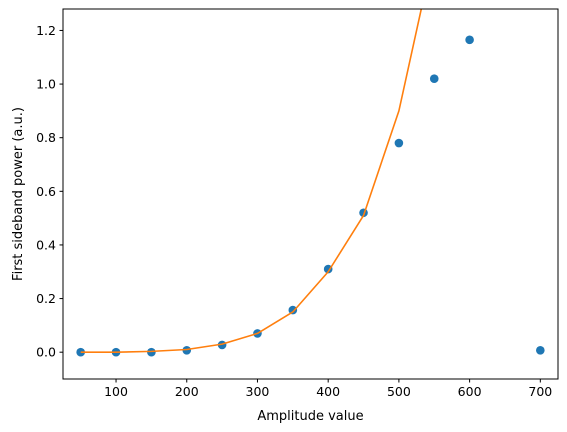 The height and width of the screenshot is (432, 567). I want to click on y-tick-label: 1.0, so click(46, 84).